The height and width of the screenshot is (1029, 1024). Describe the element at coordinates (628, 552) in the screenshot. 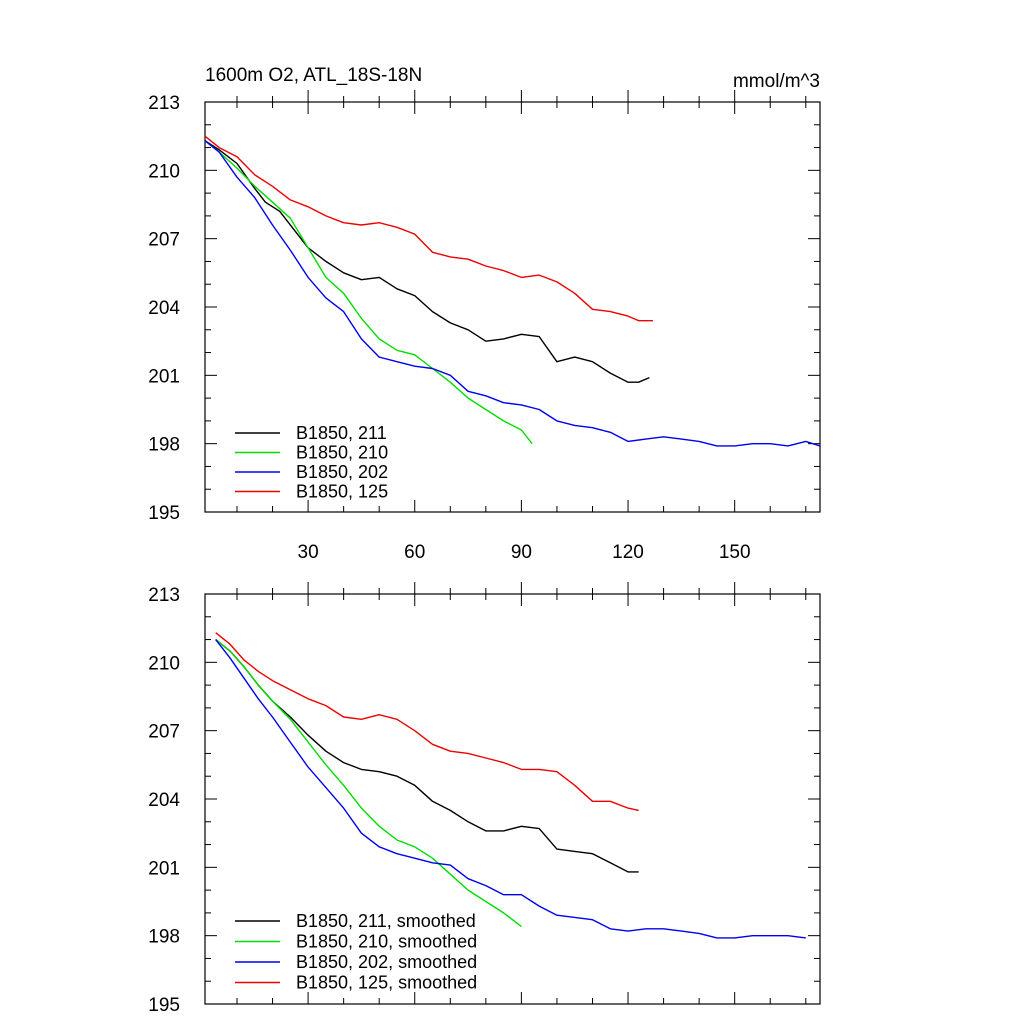

I see `x-tick-label: 120` at that location.